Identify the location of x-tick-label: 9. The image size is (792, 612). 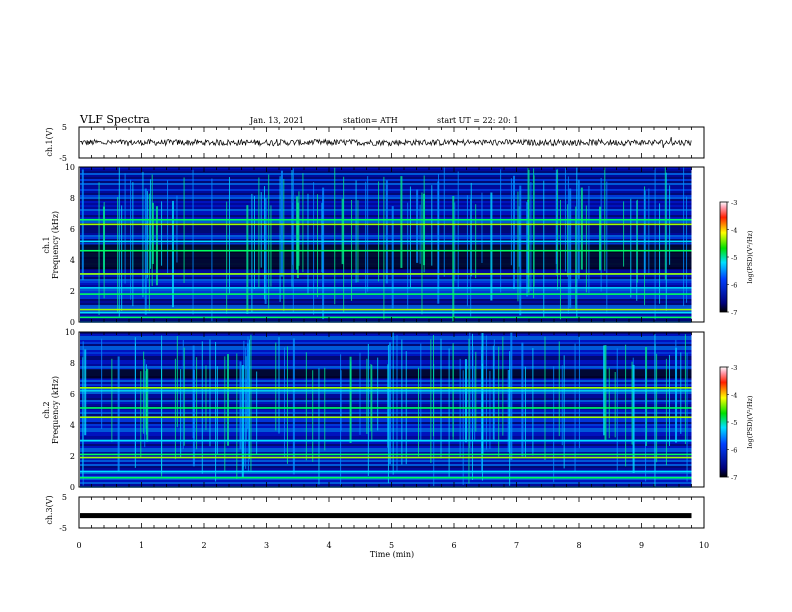
(641, 545).